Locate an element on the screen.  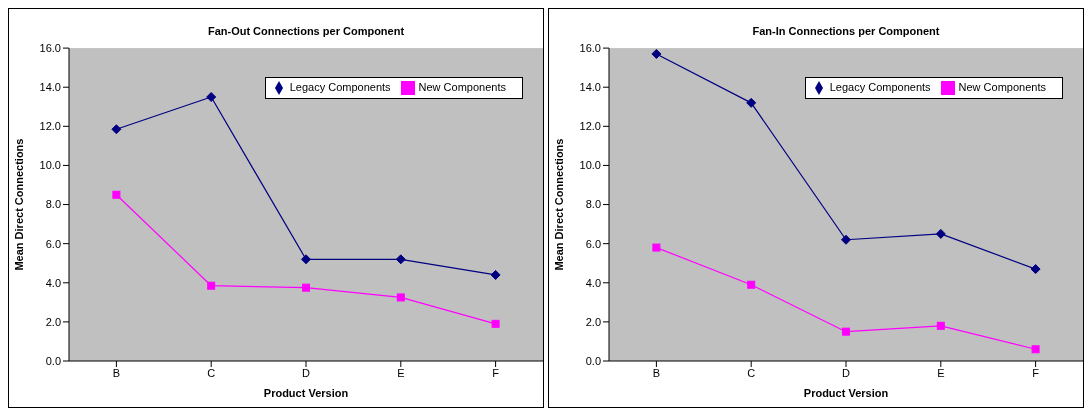
chart-title: Fan-Out Connections per Component is located at coordinates (306, 31).